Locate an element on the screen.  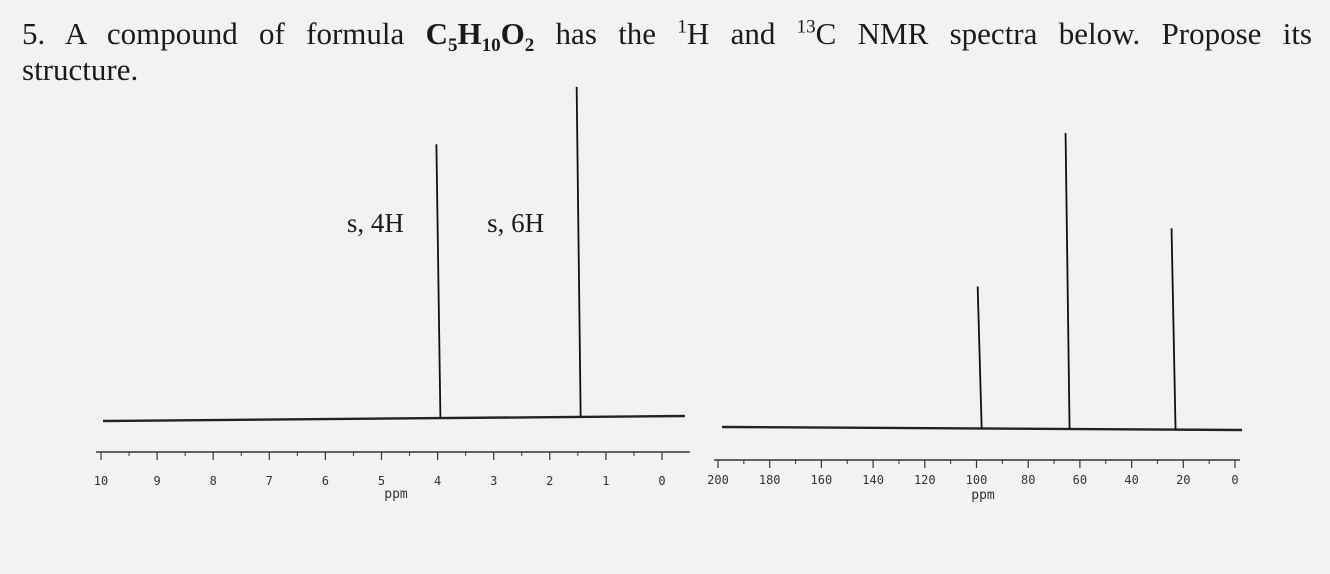
h1-axis-title: ppm is located at coordinates (396, 494).